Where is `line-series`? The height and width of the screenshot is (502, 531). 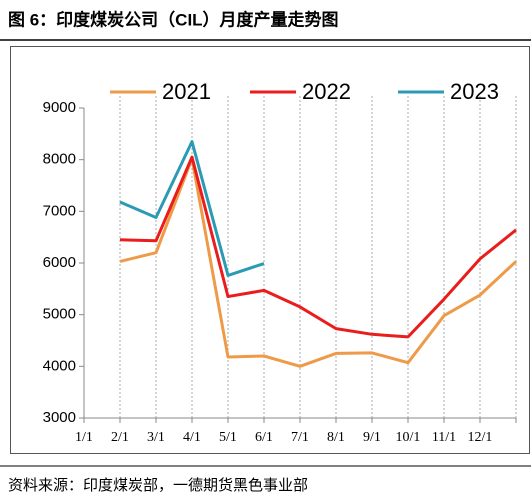
line-series is located at coordinates (192, 208).